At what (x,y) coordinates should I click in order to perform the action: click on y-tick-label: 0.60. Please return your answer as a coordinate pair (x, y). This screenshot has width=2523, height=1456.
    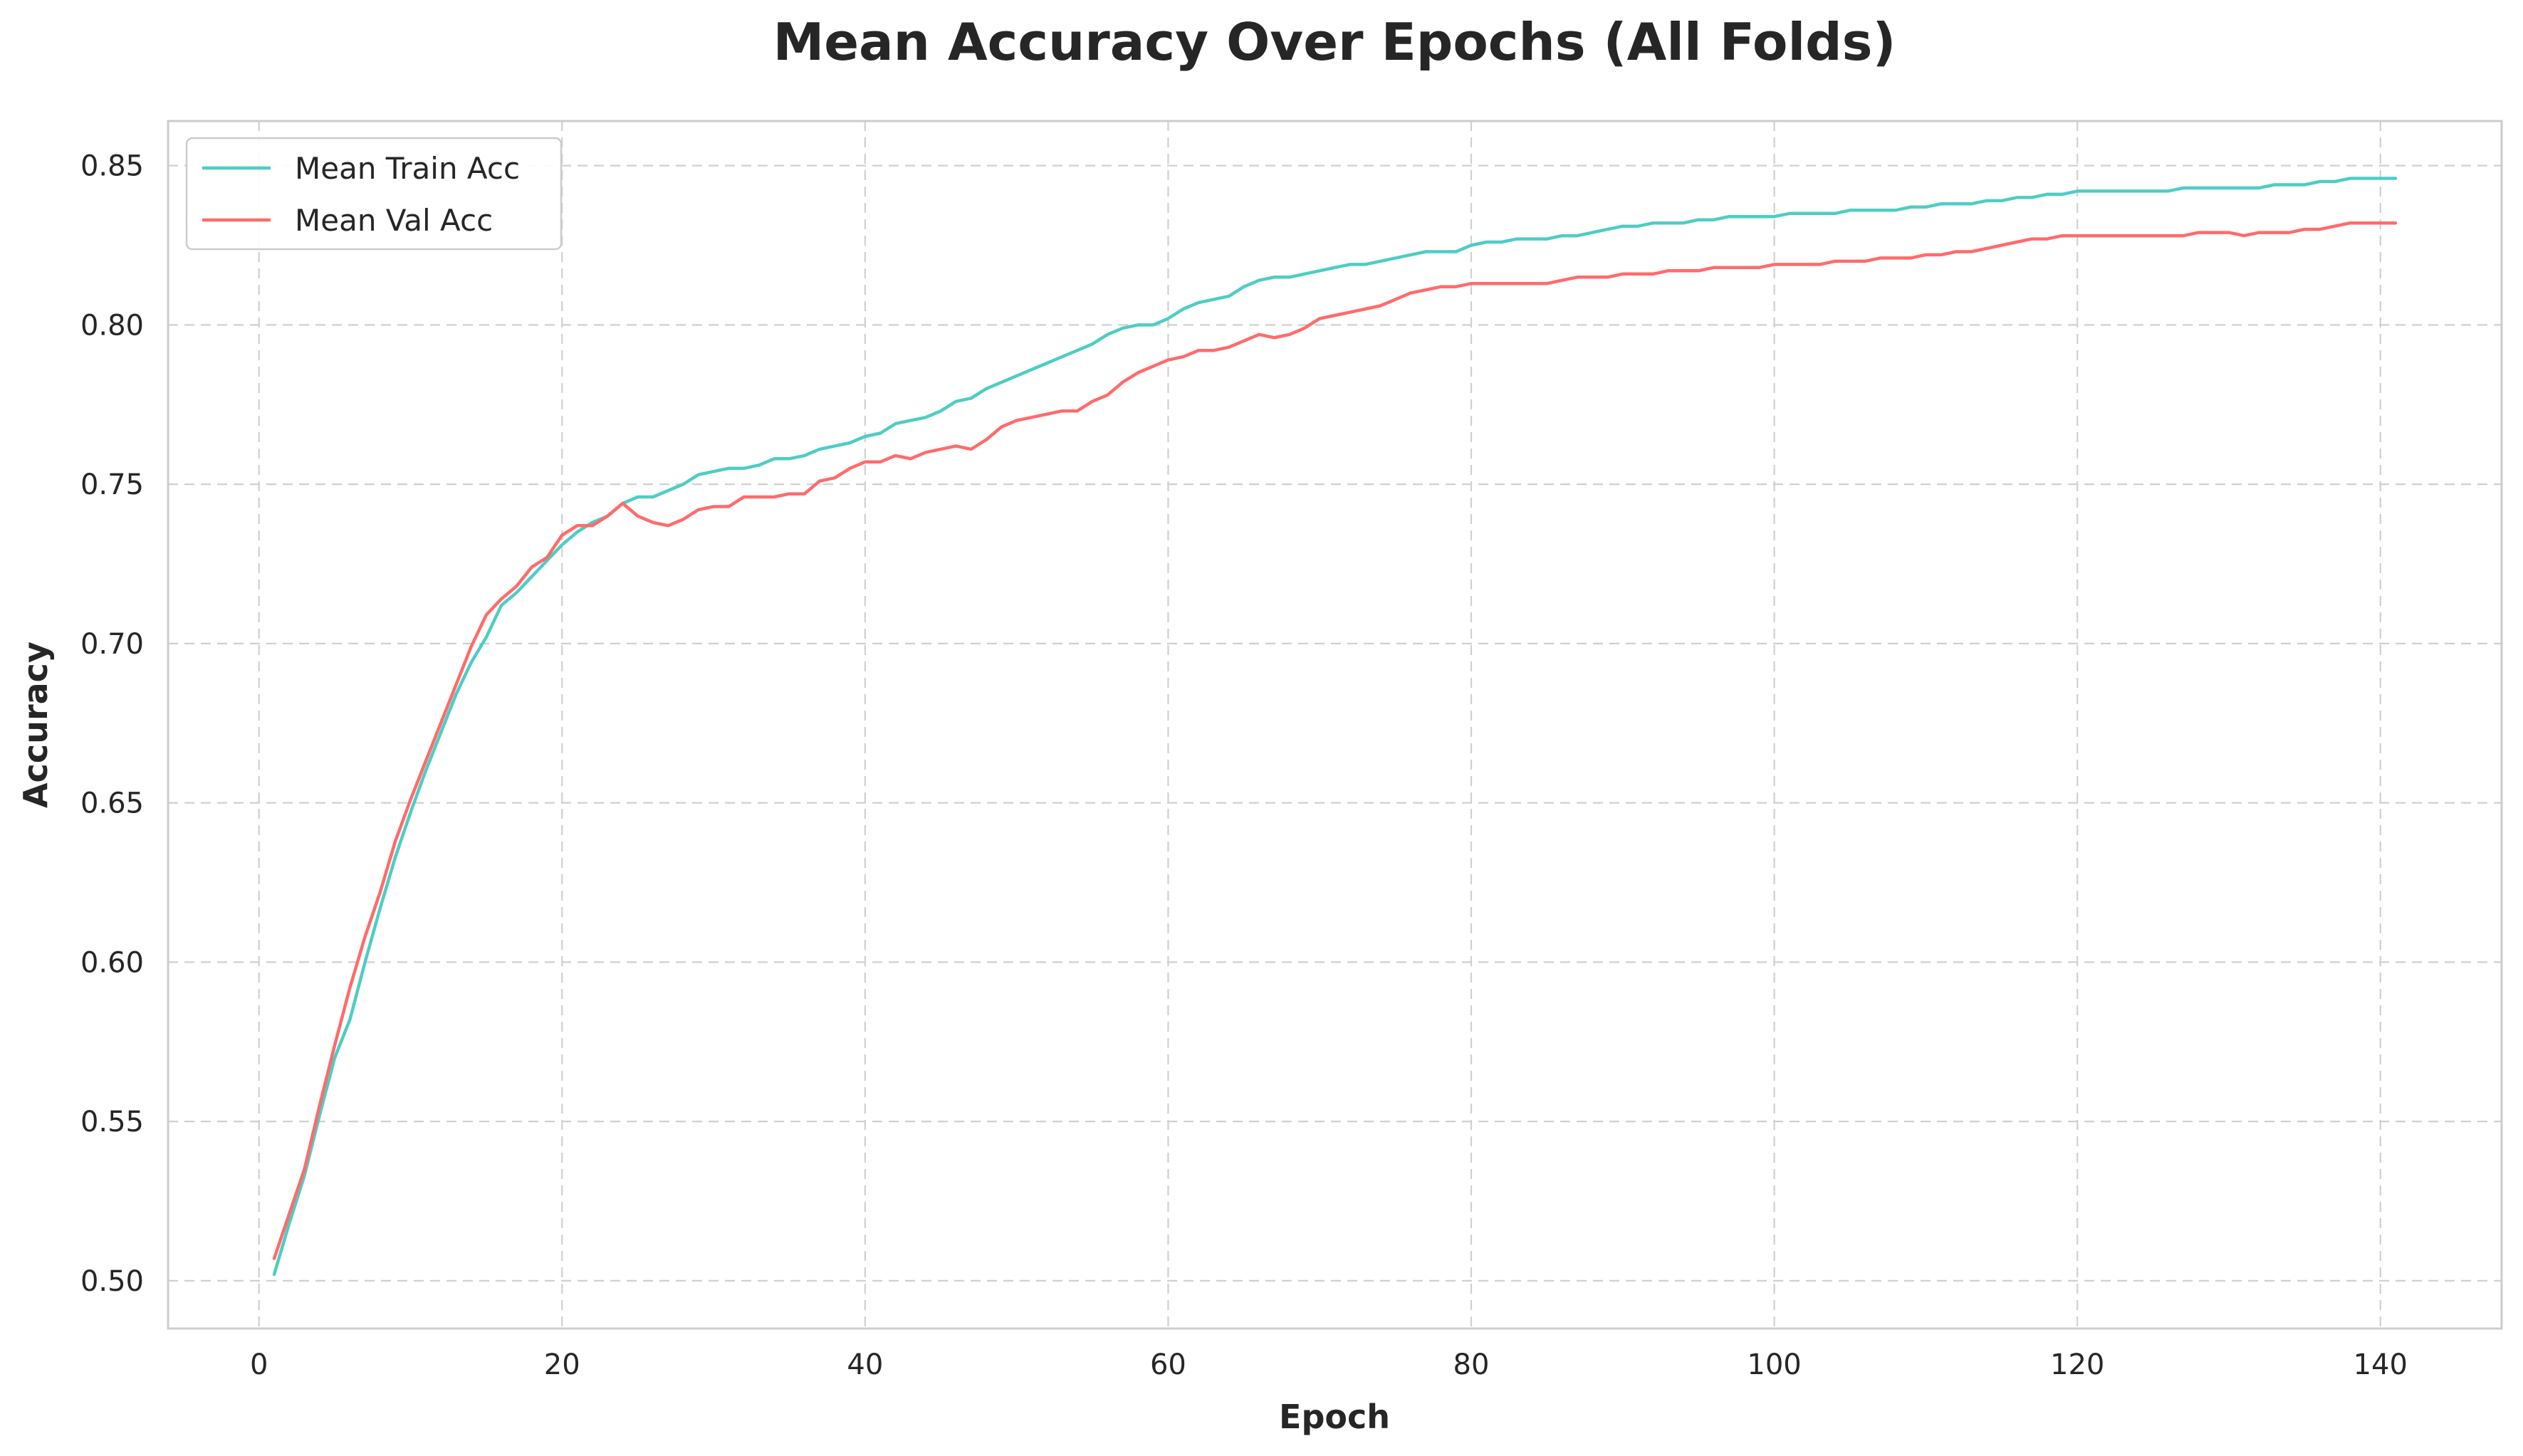
    Looking at the image, I should click on (112, 962).